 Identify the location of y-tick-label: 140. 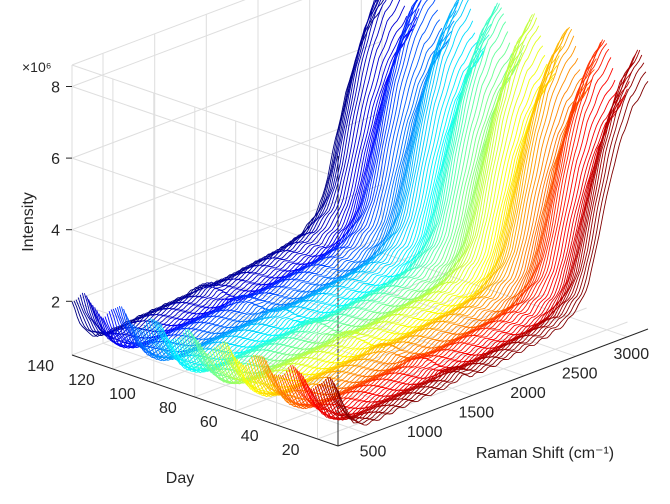
(40, 366).